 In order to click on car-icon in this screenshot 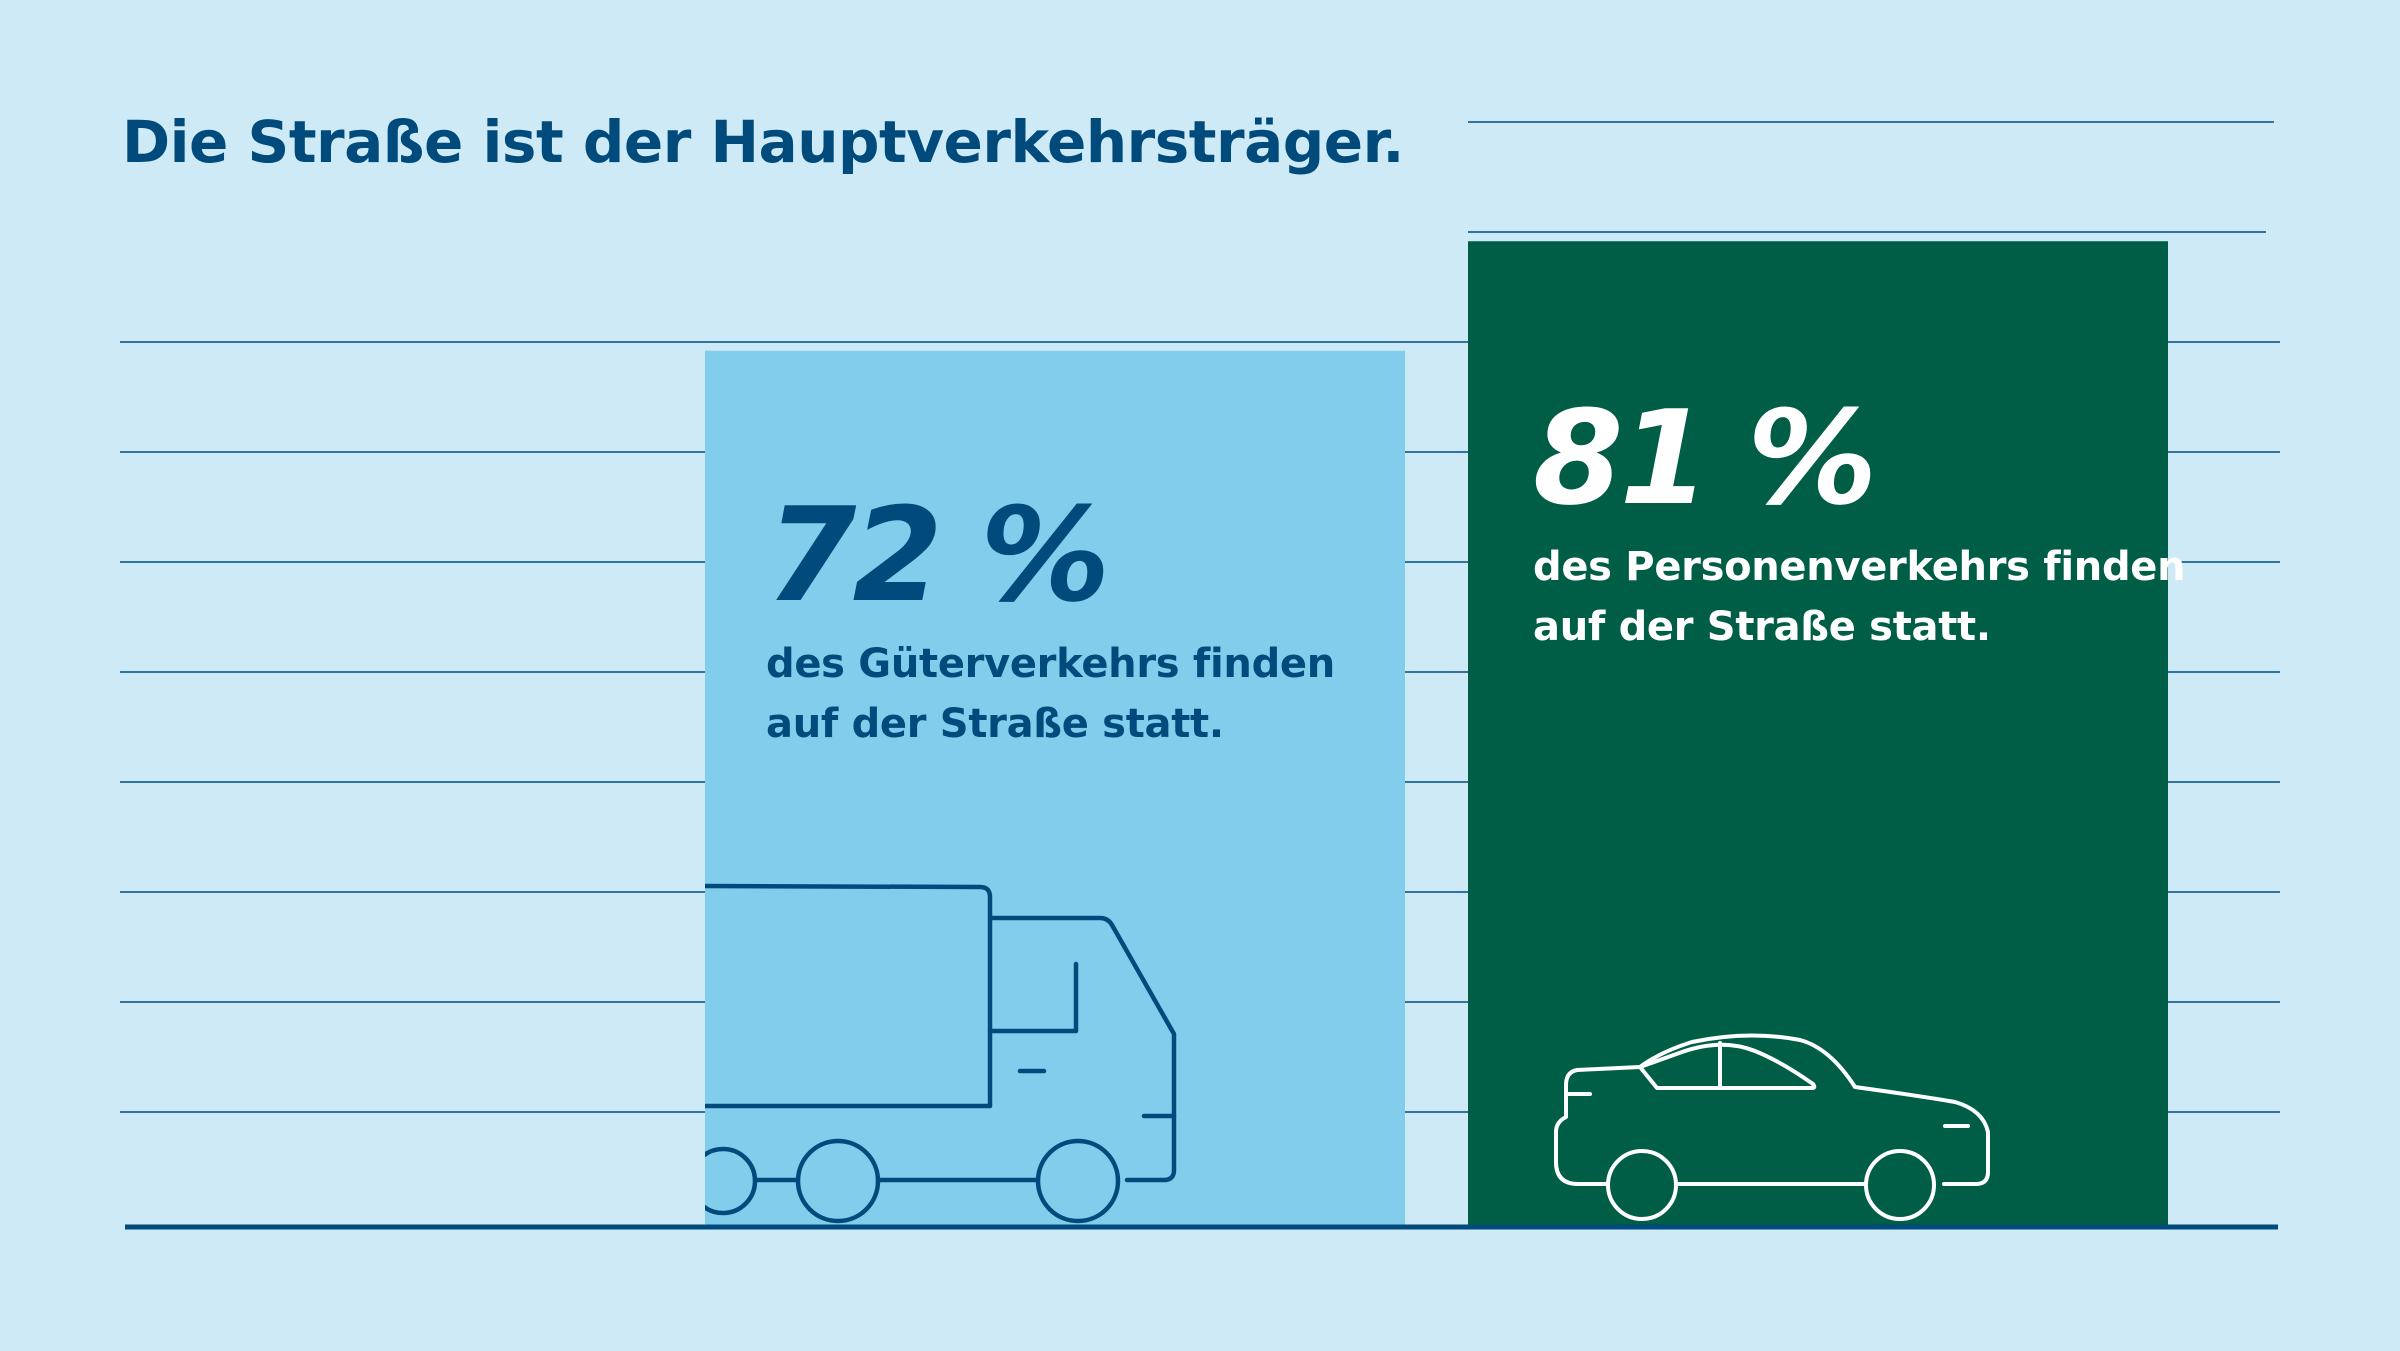, I will do `click(1772, 1127)`.